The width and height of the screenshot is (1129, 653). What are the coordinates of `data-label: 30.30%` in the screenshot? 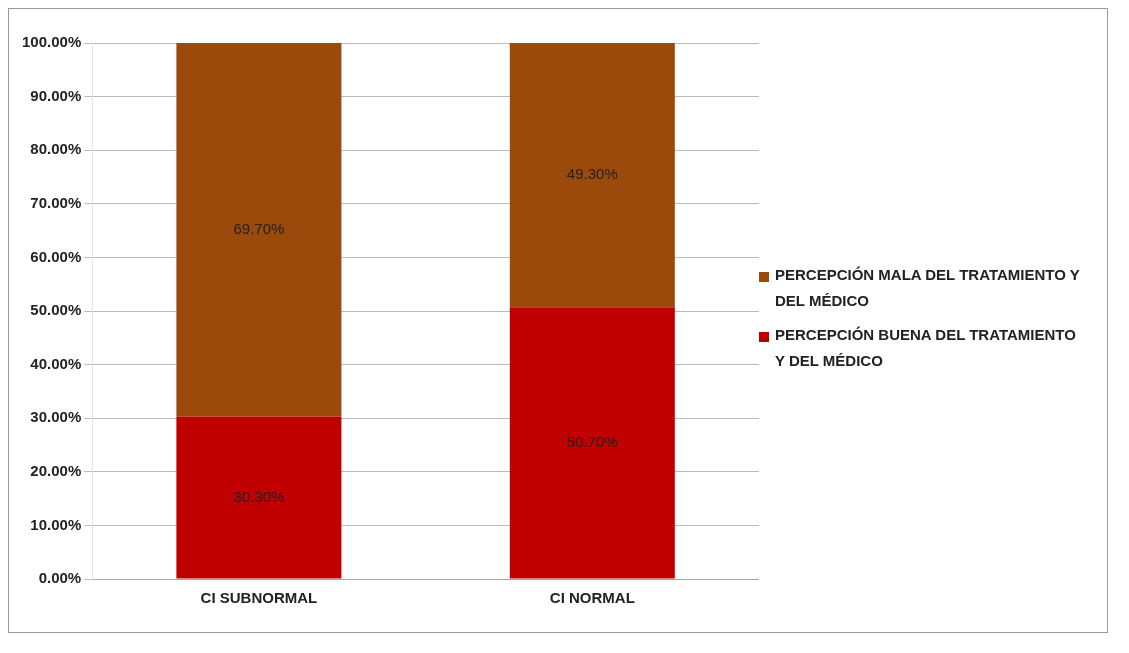 It's located at (259, 496).